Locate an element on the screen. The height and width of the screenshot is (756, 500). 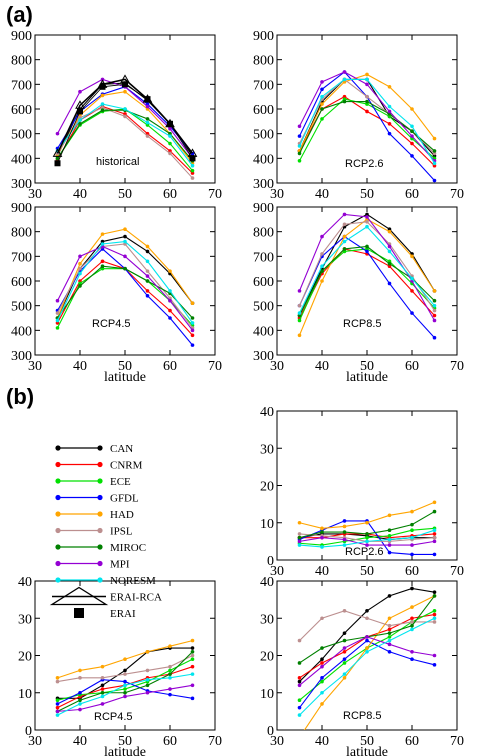
series-line-can is located at coordinates (367, 264).